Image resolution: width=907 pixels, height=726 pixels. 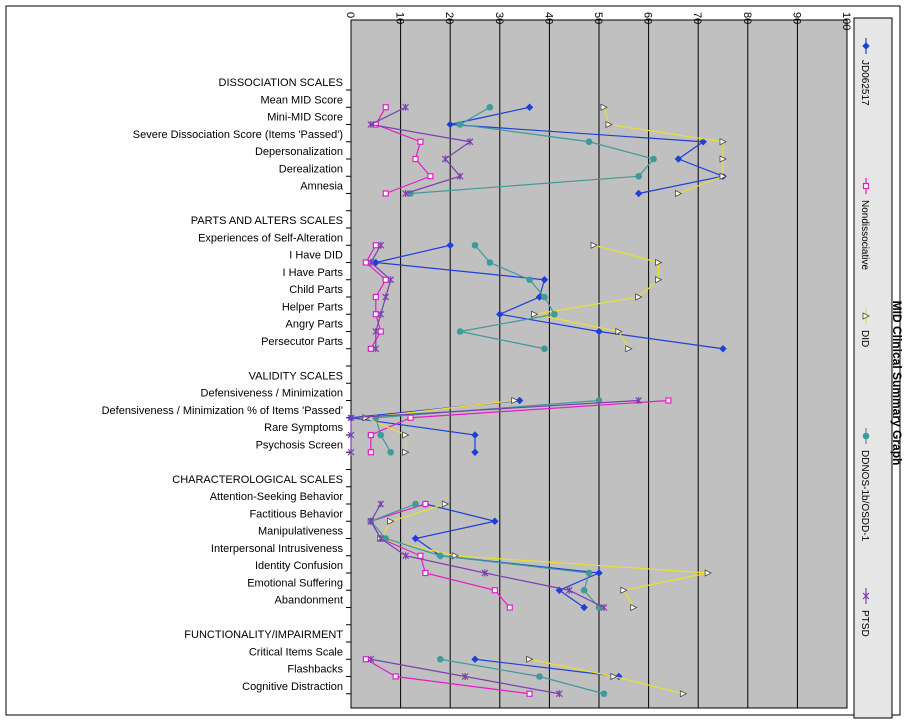 What do you see at coordinates (400, 18) in the screenshot?
I see `tick-label: 10` at bounding box center [400, 18].